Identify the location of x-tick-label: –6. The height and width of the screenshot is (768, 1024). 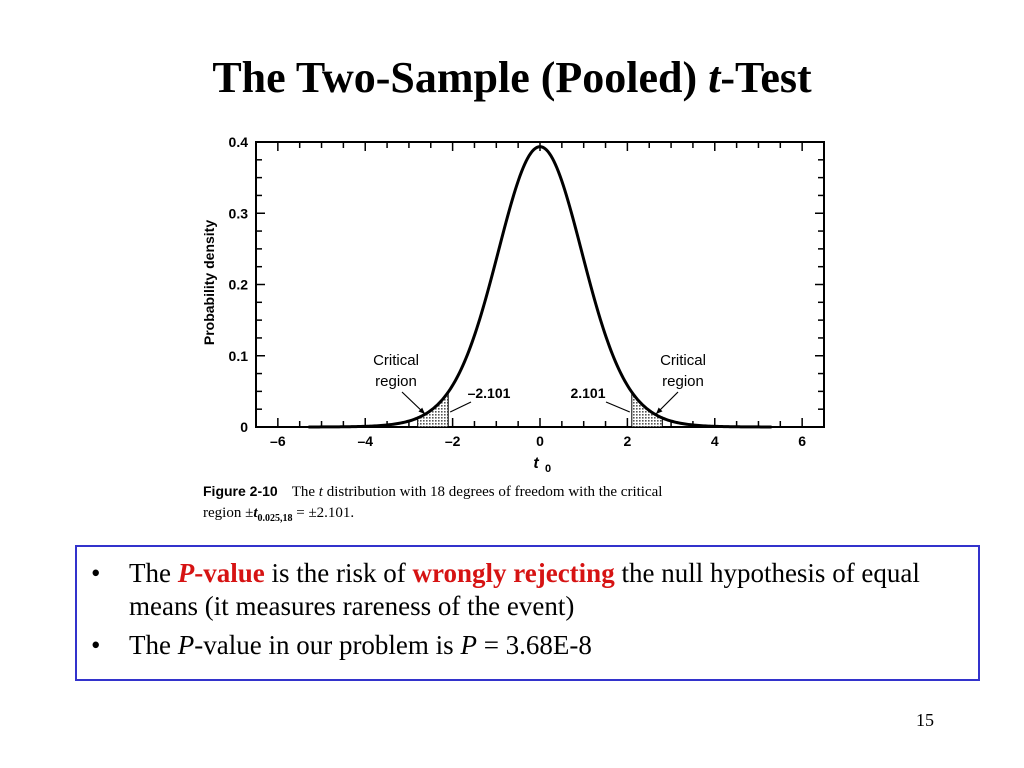
(278, 441).